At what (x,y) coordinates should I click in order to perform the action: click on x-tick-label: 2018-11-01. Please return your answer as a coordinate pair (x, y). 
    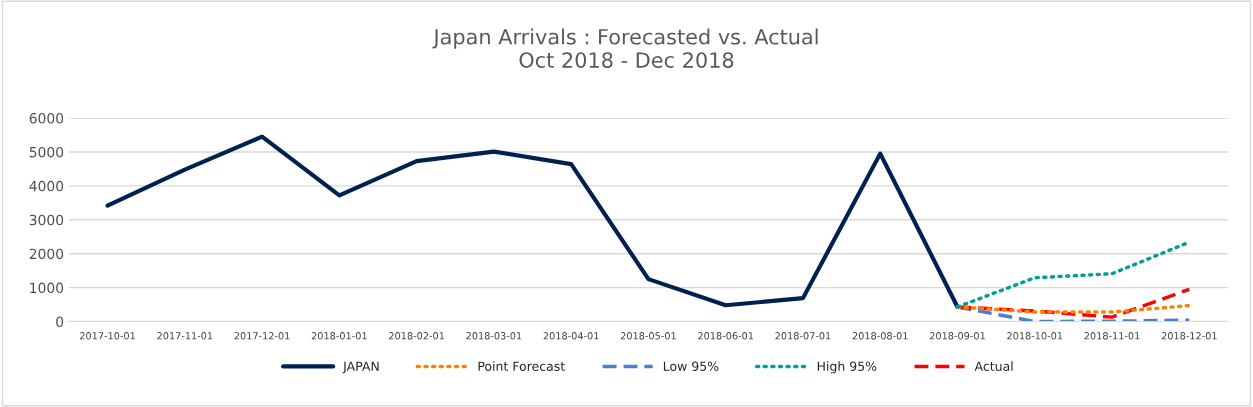
    Looking at the image, I should click on (1112, 336).